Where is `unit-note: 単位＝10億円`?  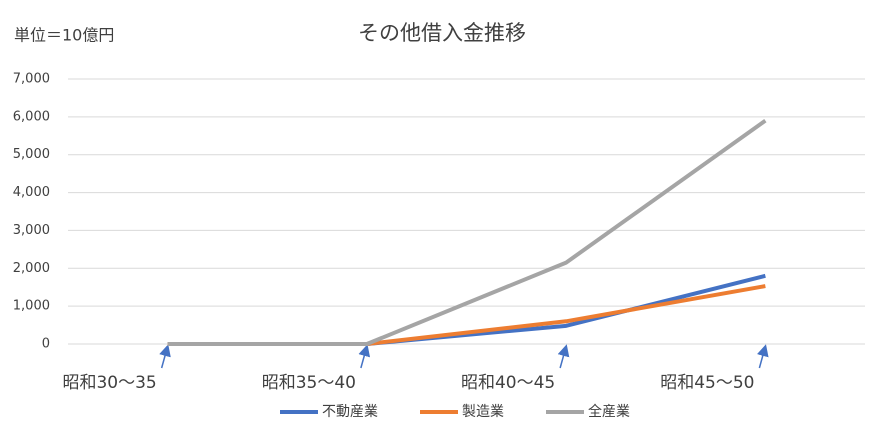 unit-note: 単位＝10億円 is located at coordinates (64, 35).